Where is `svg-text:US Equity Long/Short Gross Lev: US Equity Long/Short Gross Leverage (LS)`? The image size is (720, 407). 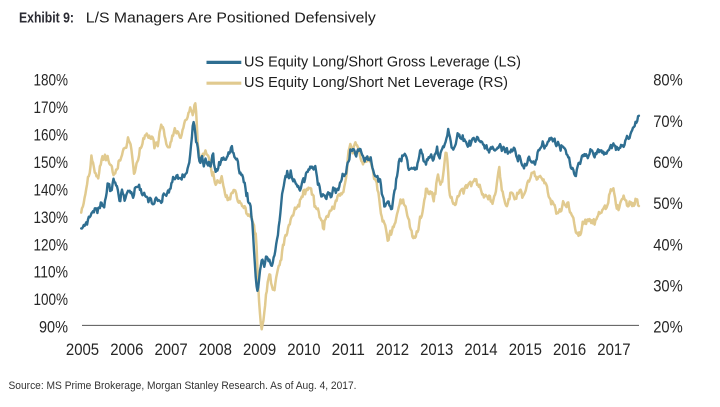
svg-text:US Equity Long/Short Gross Lev: US Equity Long/Short Gross Leverage (LS) is located at coordinates (382, 62).